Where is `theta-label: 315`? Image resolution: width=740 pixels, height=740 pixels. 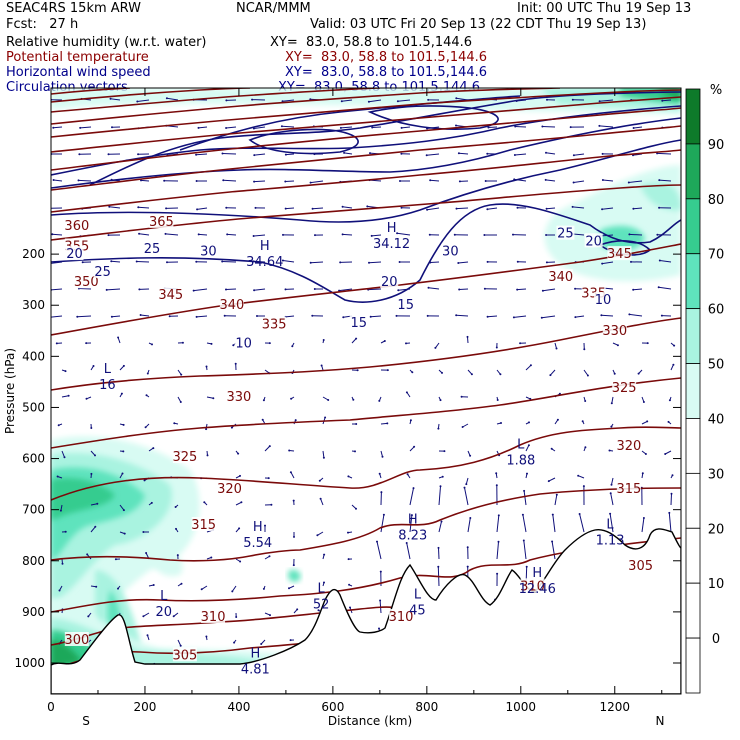
theta-label: 315 is located at coordinates (203, 525).